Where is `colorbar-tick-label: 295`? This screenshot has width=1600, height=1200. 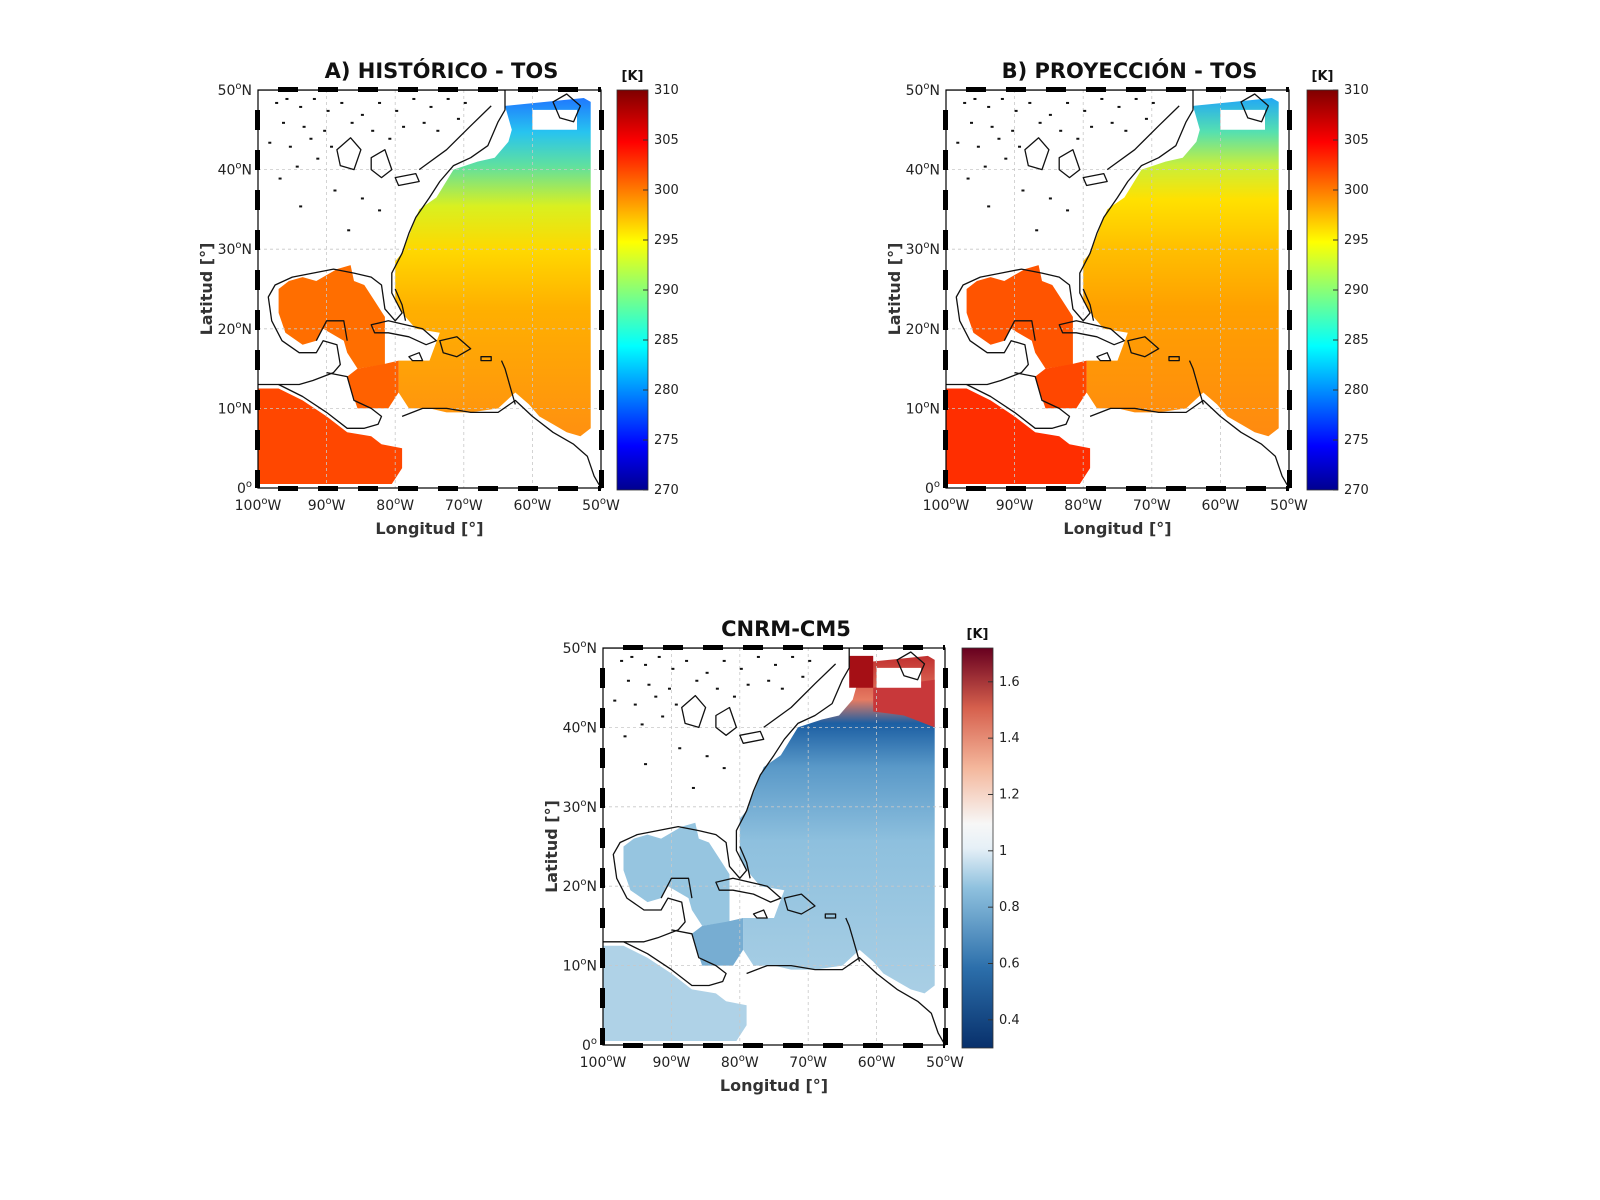
colorbar-tick-label: 295 is located at coordinates (1356, 240).